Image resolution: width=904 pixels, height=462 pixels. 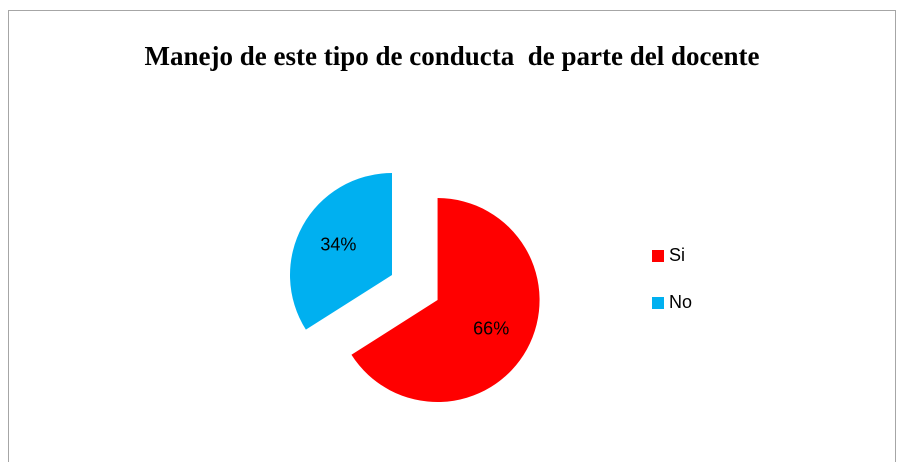 I want to click on legend-label: No, so click(x=680, y=302).